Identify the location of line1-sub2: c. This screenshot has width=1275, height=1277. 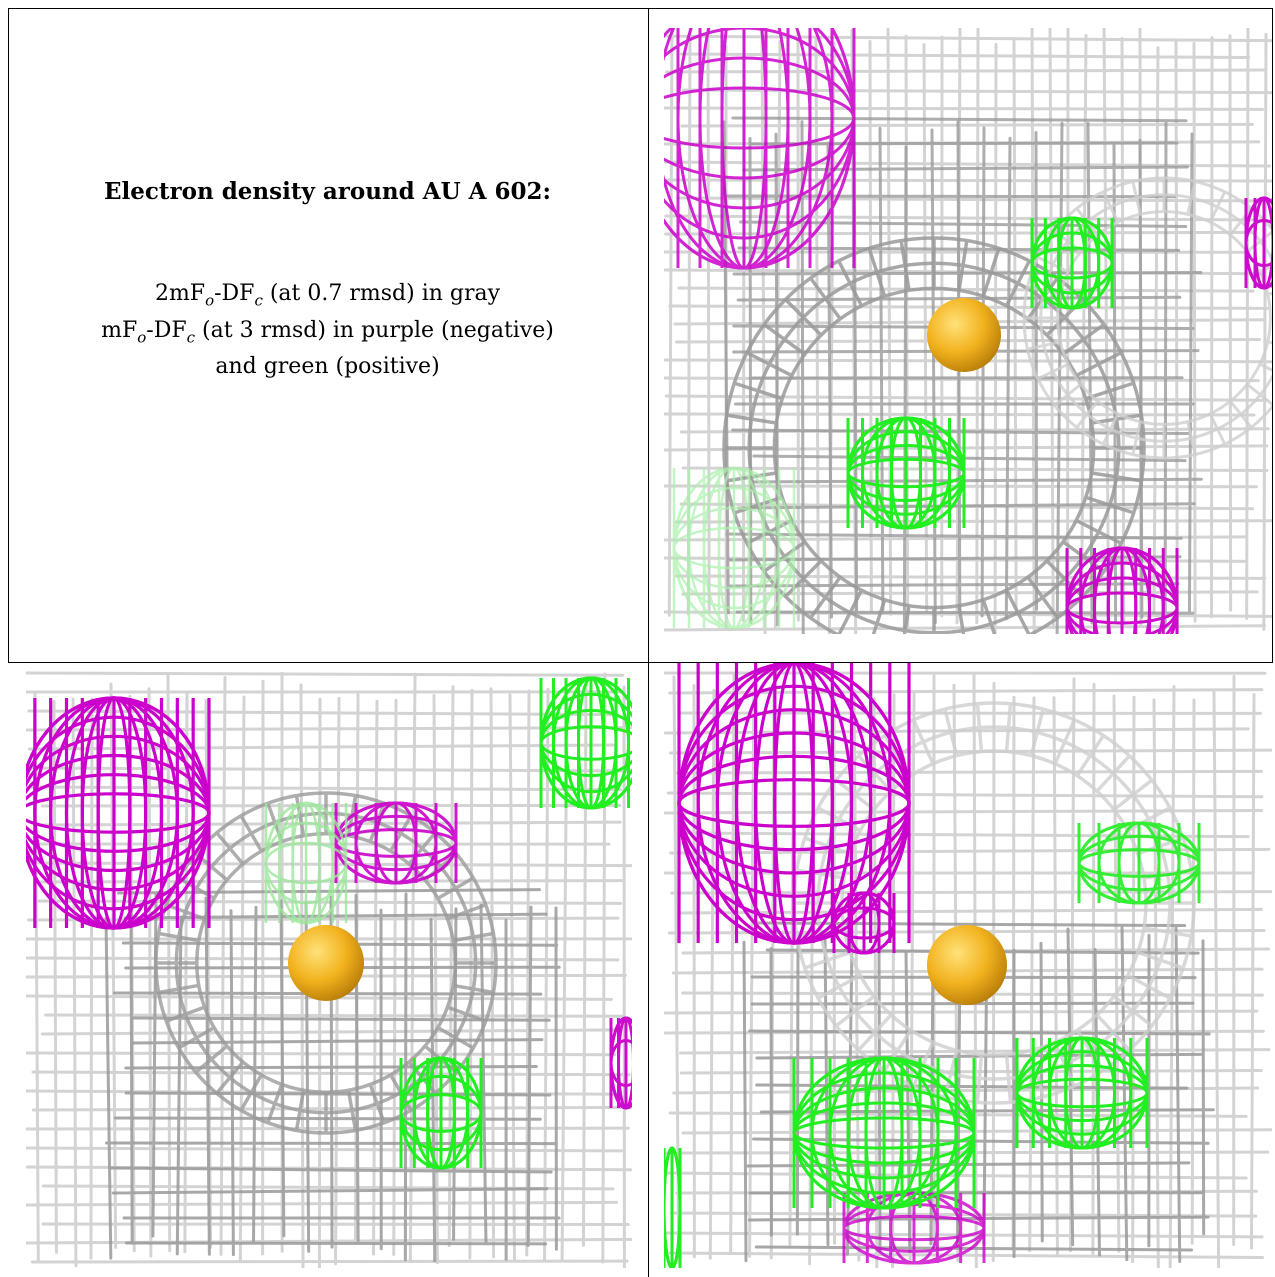
(258, 300).